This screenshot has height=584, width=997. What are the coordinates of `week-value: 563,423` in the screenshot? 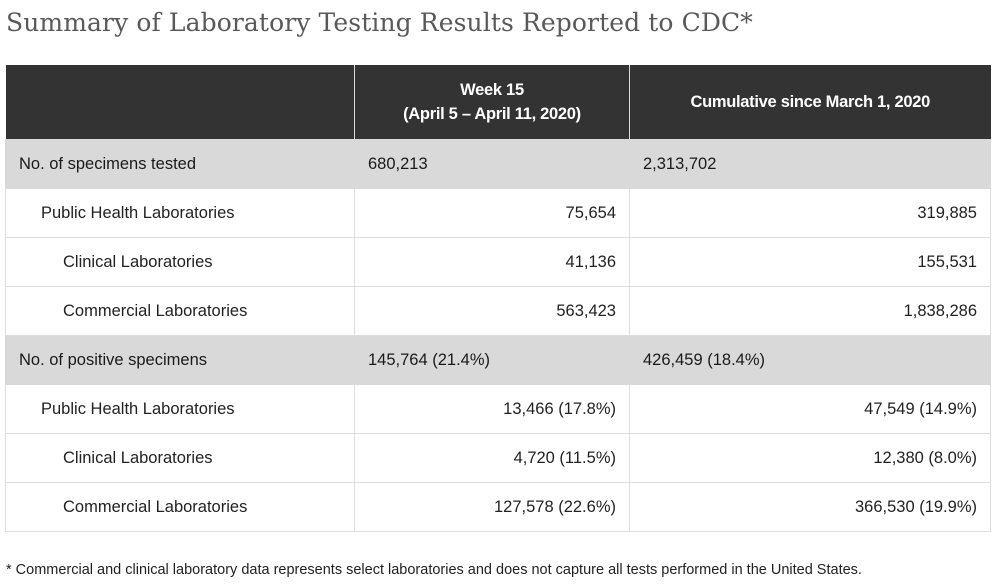 It's located at (492, 311).